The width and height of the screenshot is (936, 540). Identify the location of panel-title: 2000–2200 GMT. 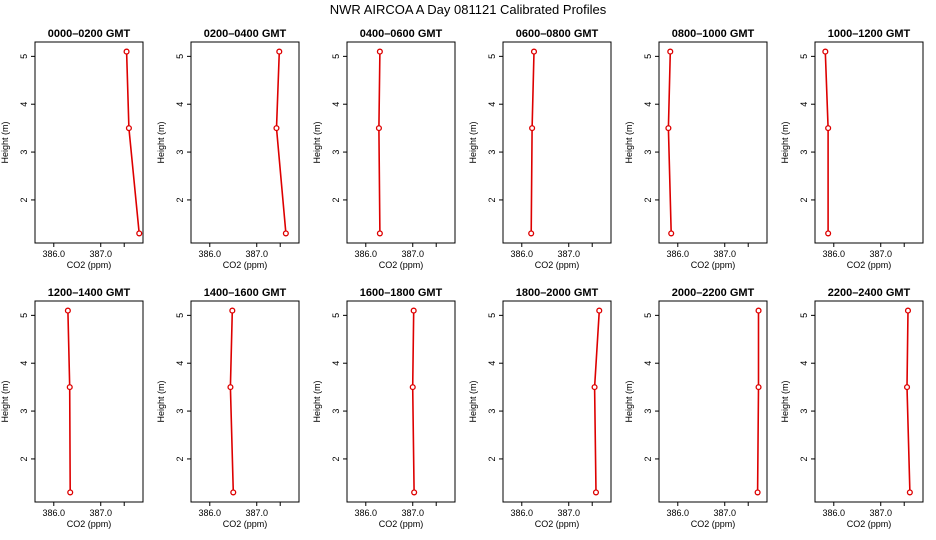
(713, 293).